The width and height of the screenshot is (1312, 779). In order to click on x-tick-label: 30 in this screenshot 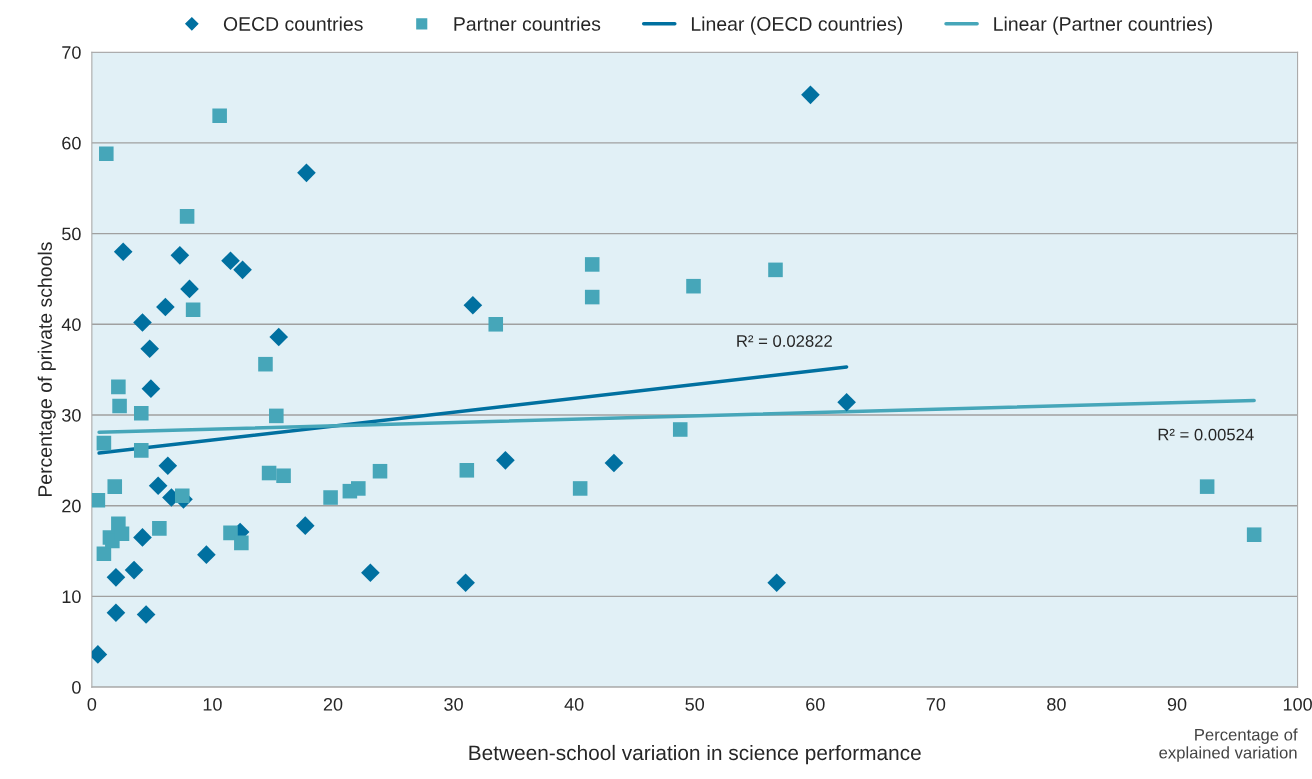, I will do `click(453, 704)`.